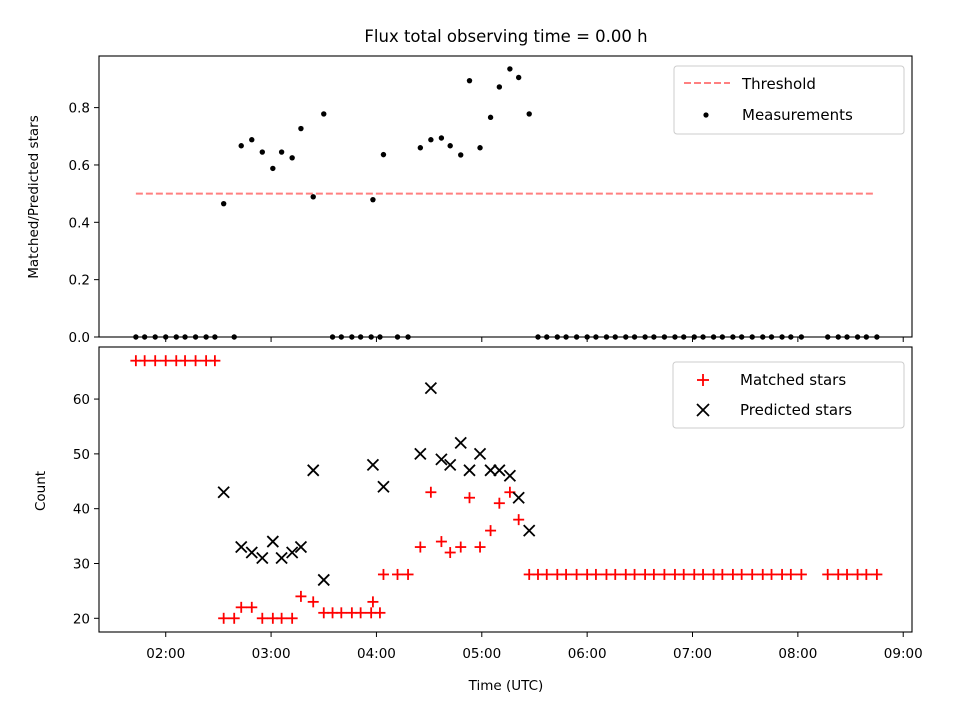  I want to click on bottom-x-ticks: 02:00 03:00 04:00 05:00 06:00 07:00 08:00 09:00, so click(534, 647).